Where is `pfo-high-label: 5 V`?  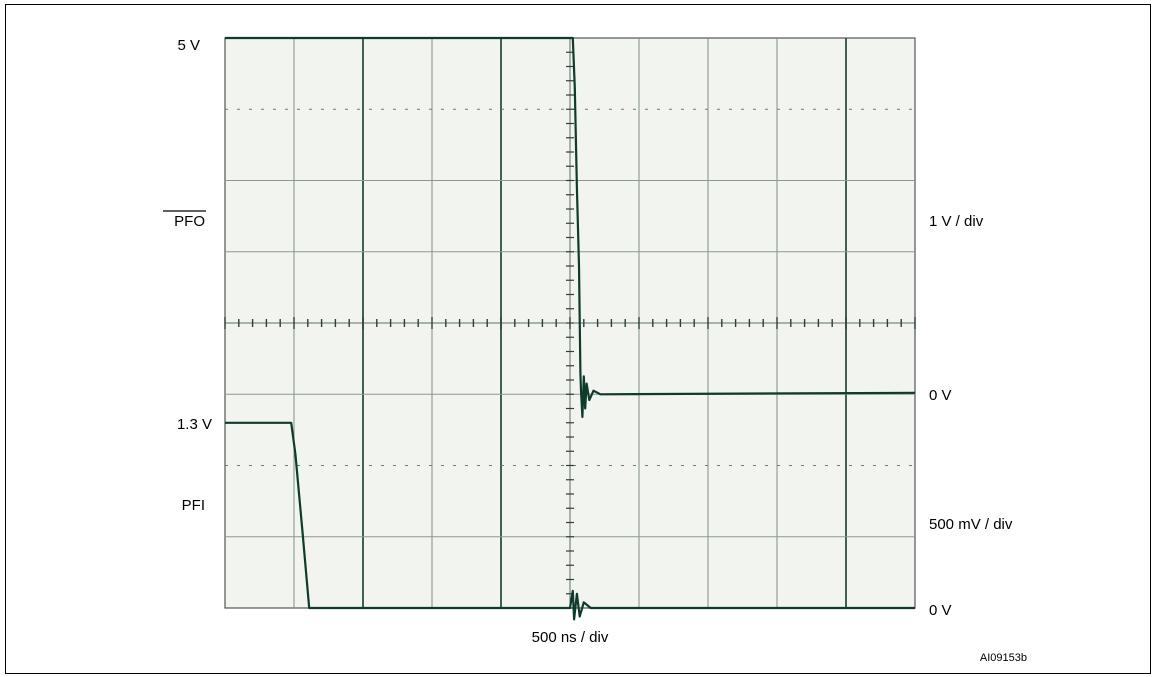
pfo-high-label: 5 V is located at coordinates (188, 45).